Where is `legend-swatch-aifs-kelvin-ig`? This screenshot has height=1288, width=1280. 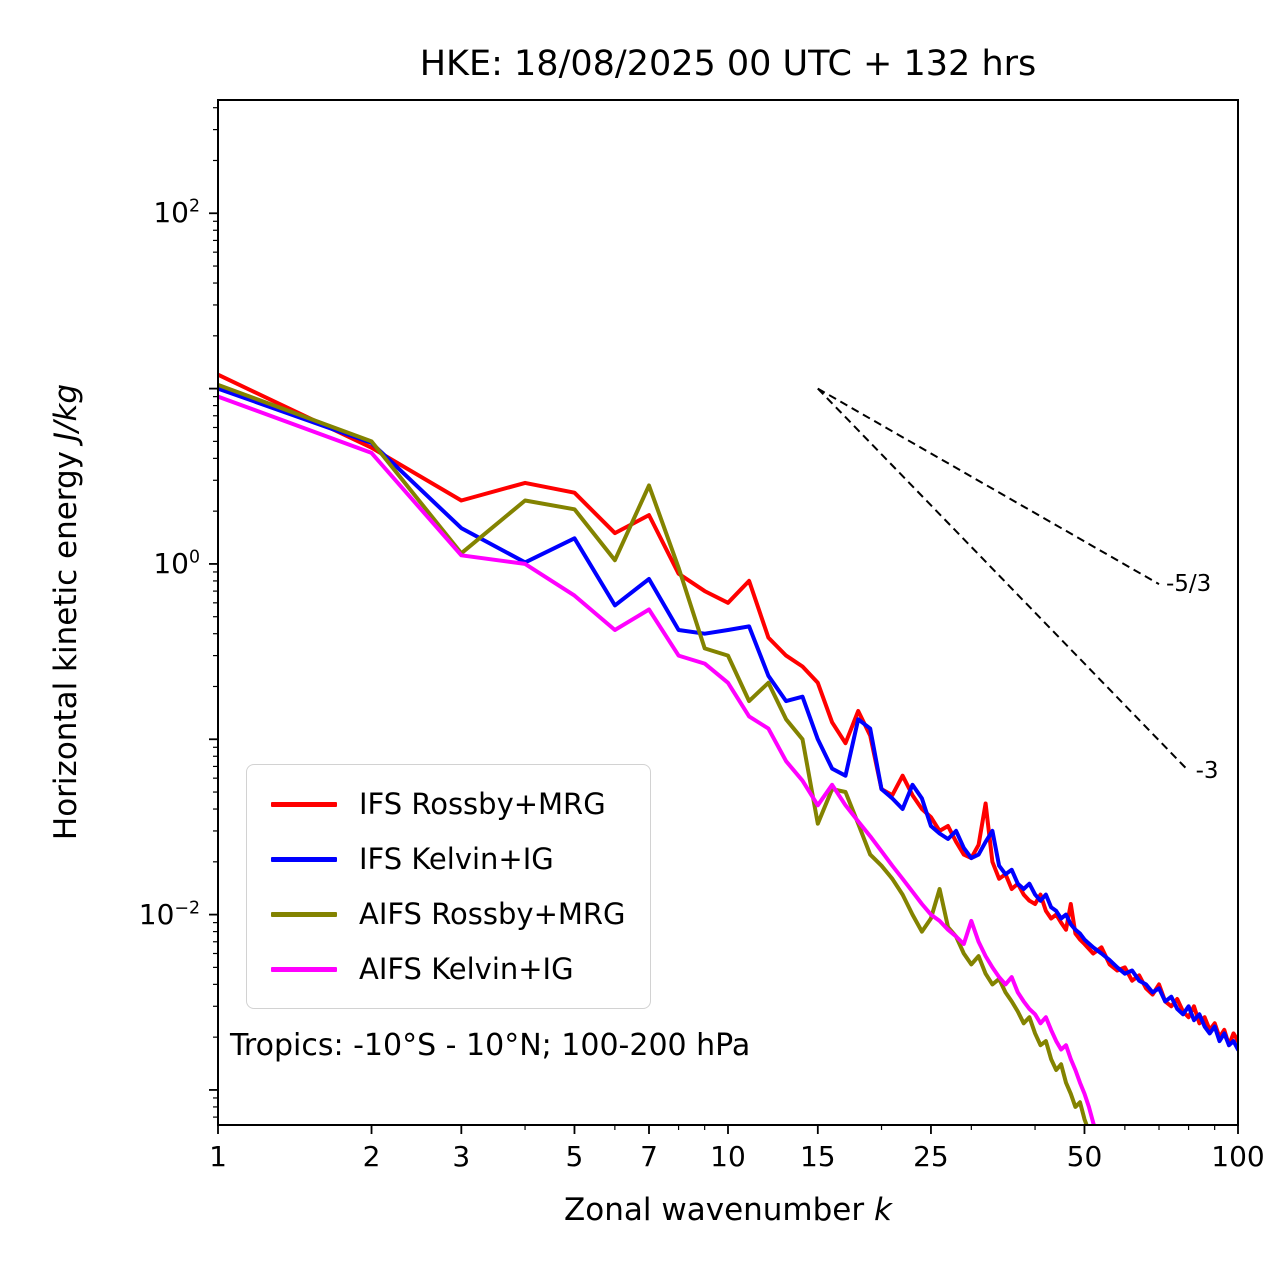
legend-swatch-aifs-kelvin-ig is located at coordinates (304, 969).